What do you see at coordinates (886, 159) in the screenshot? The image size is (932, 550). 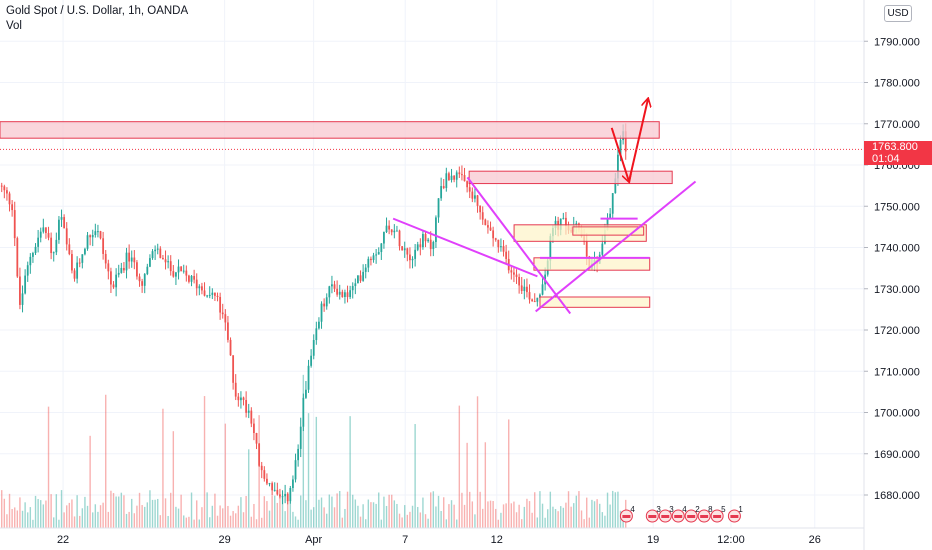 I see `bar-countdown: 01:04` at bounding box center [886, 159].